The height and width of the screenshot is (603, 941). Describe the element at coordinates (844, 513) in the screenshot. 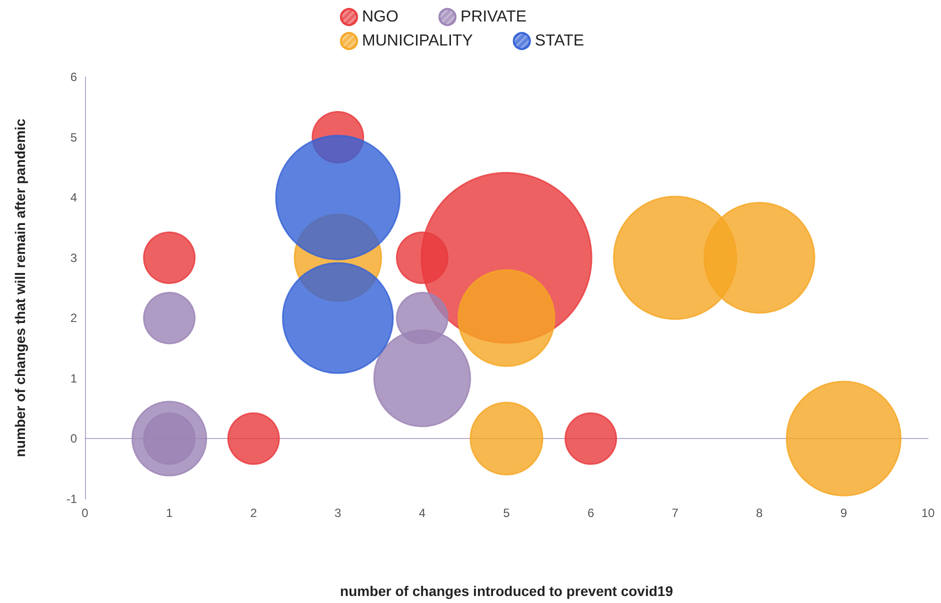

I see `x-tick-label: 9` at that location.